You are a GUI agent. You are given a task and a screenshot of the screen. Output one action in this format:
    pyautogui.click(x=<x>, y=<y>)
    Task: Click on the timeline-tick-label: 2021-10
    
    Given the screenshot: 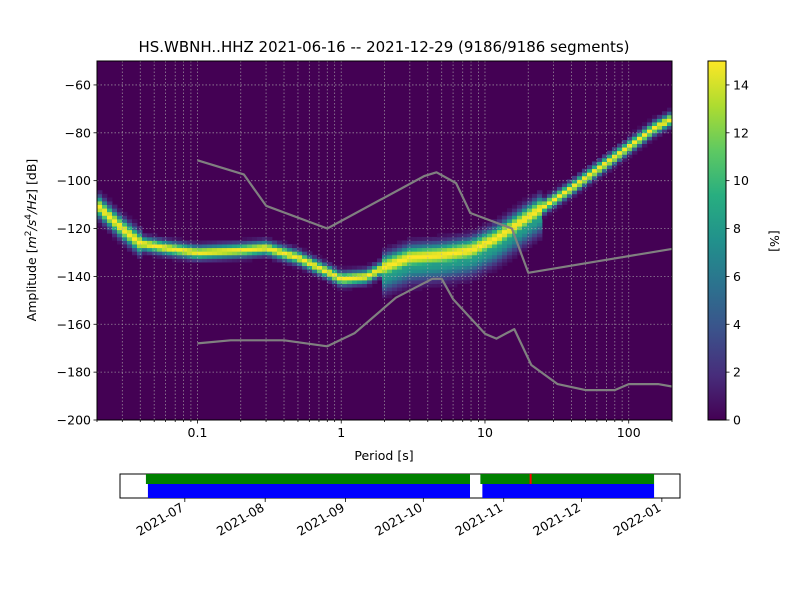 What is the action you would take?
    pyautogui.click(x=398, y=519)
    